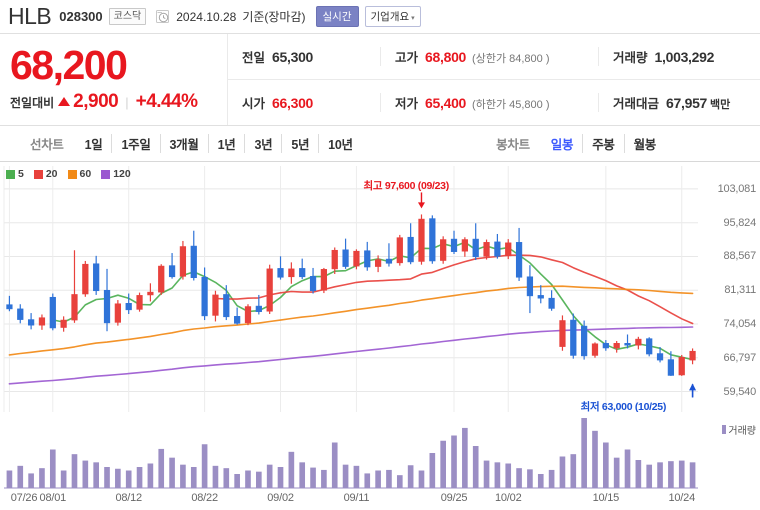 The image size is (760, 510). Describe the element at coordinates (446, 103) in the screenshot. I see `stat-value: 65,400` at that location.